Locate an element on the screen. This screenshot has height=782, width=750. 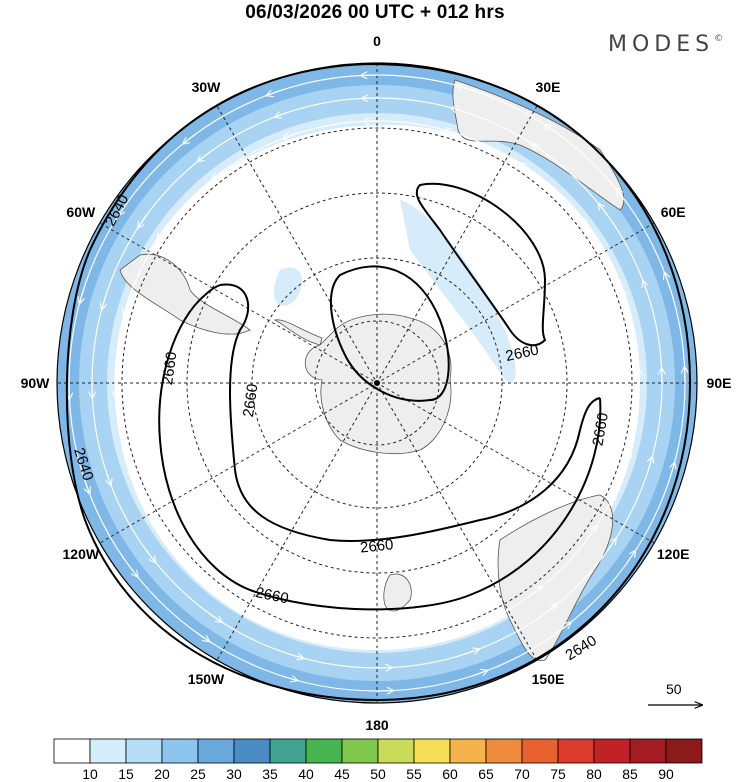
colorbar-tick-label: 15 is located at coordinates (126, 774).